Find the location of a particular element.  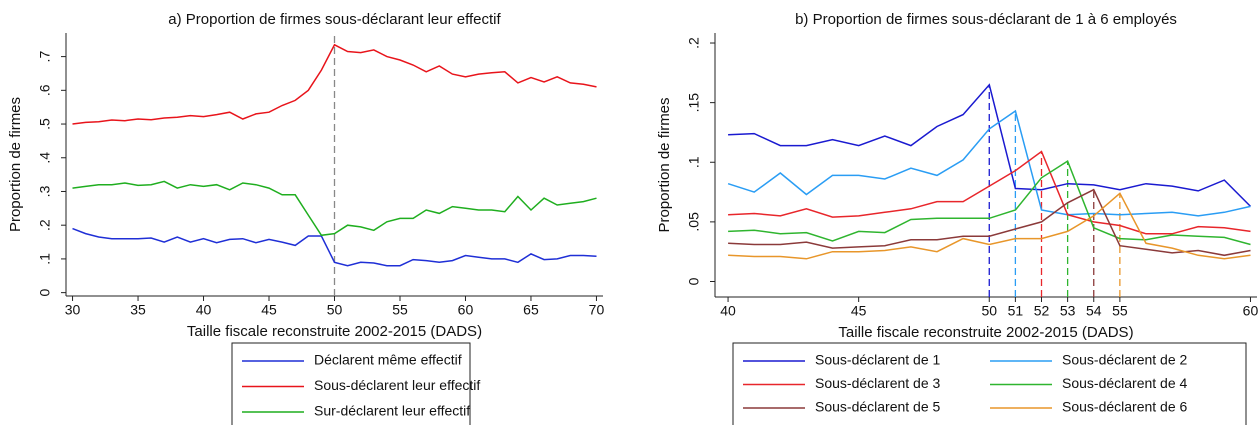

x-tick-label: 53 is located at coordinates (1068, 311).